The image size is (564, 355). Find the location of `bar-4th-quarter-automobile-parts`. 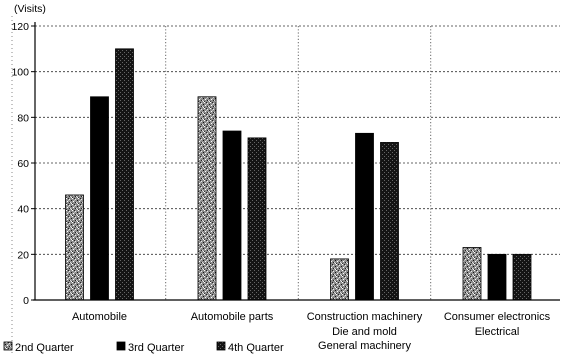

bar-4th-quarter-automobile-parts is located at coordinates (257, 219).